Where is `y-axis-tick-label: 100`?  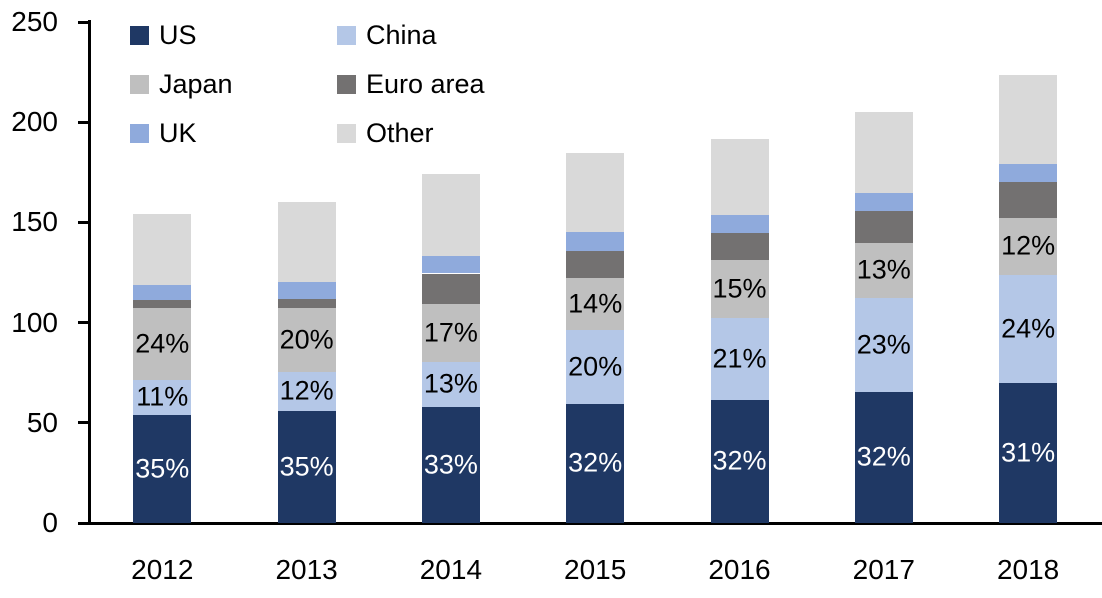 y-axis-tick-label: 100 is located at coordinates (34, 322).